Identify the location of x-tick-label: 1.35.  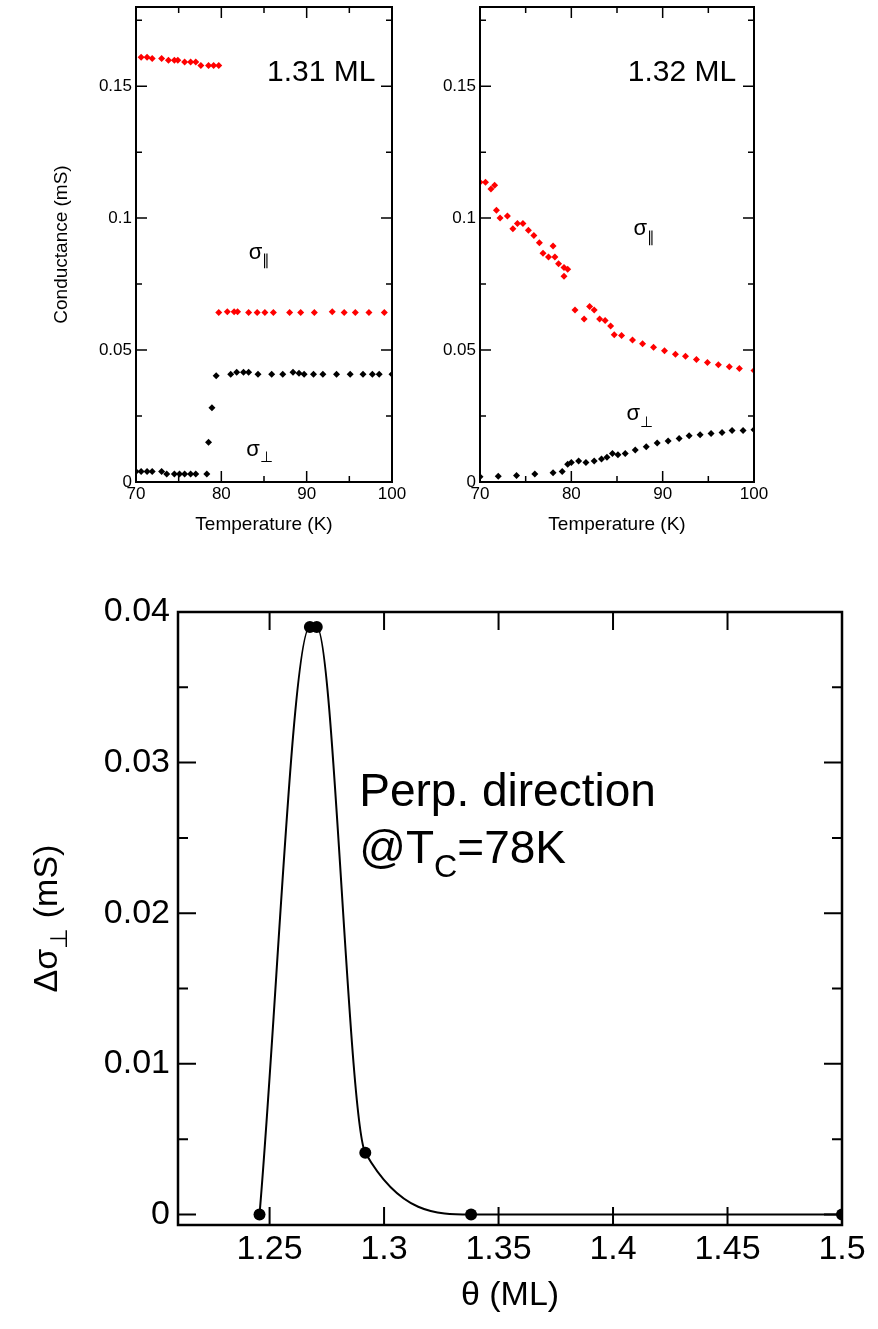
(498, 1247).